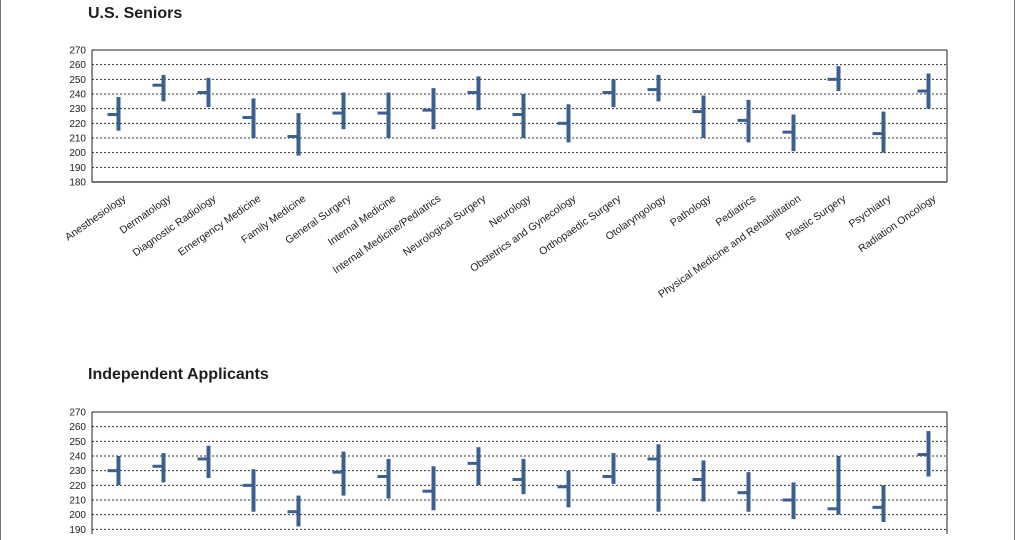  Describe the element at coordinates (96, 217) in the screenshot. I see `category-label: Anesthesiology` at that location.